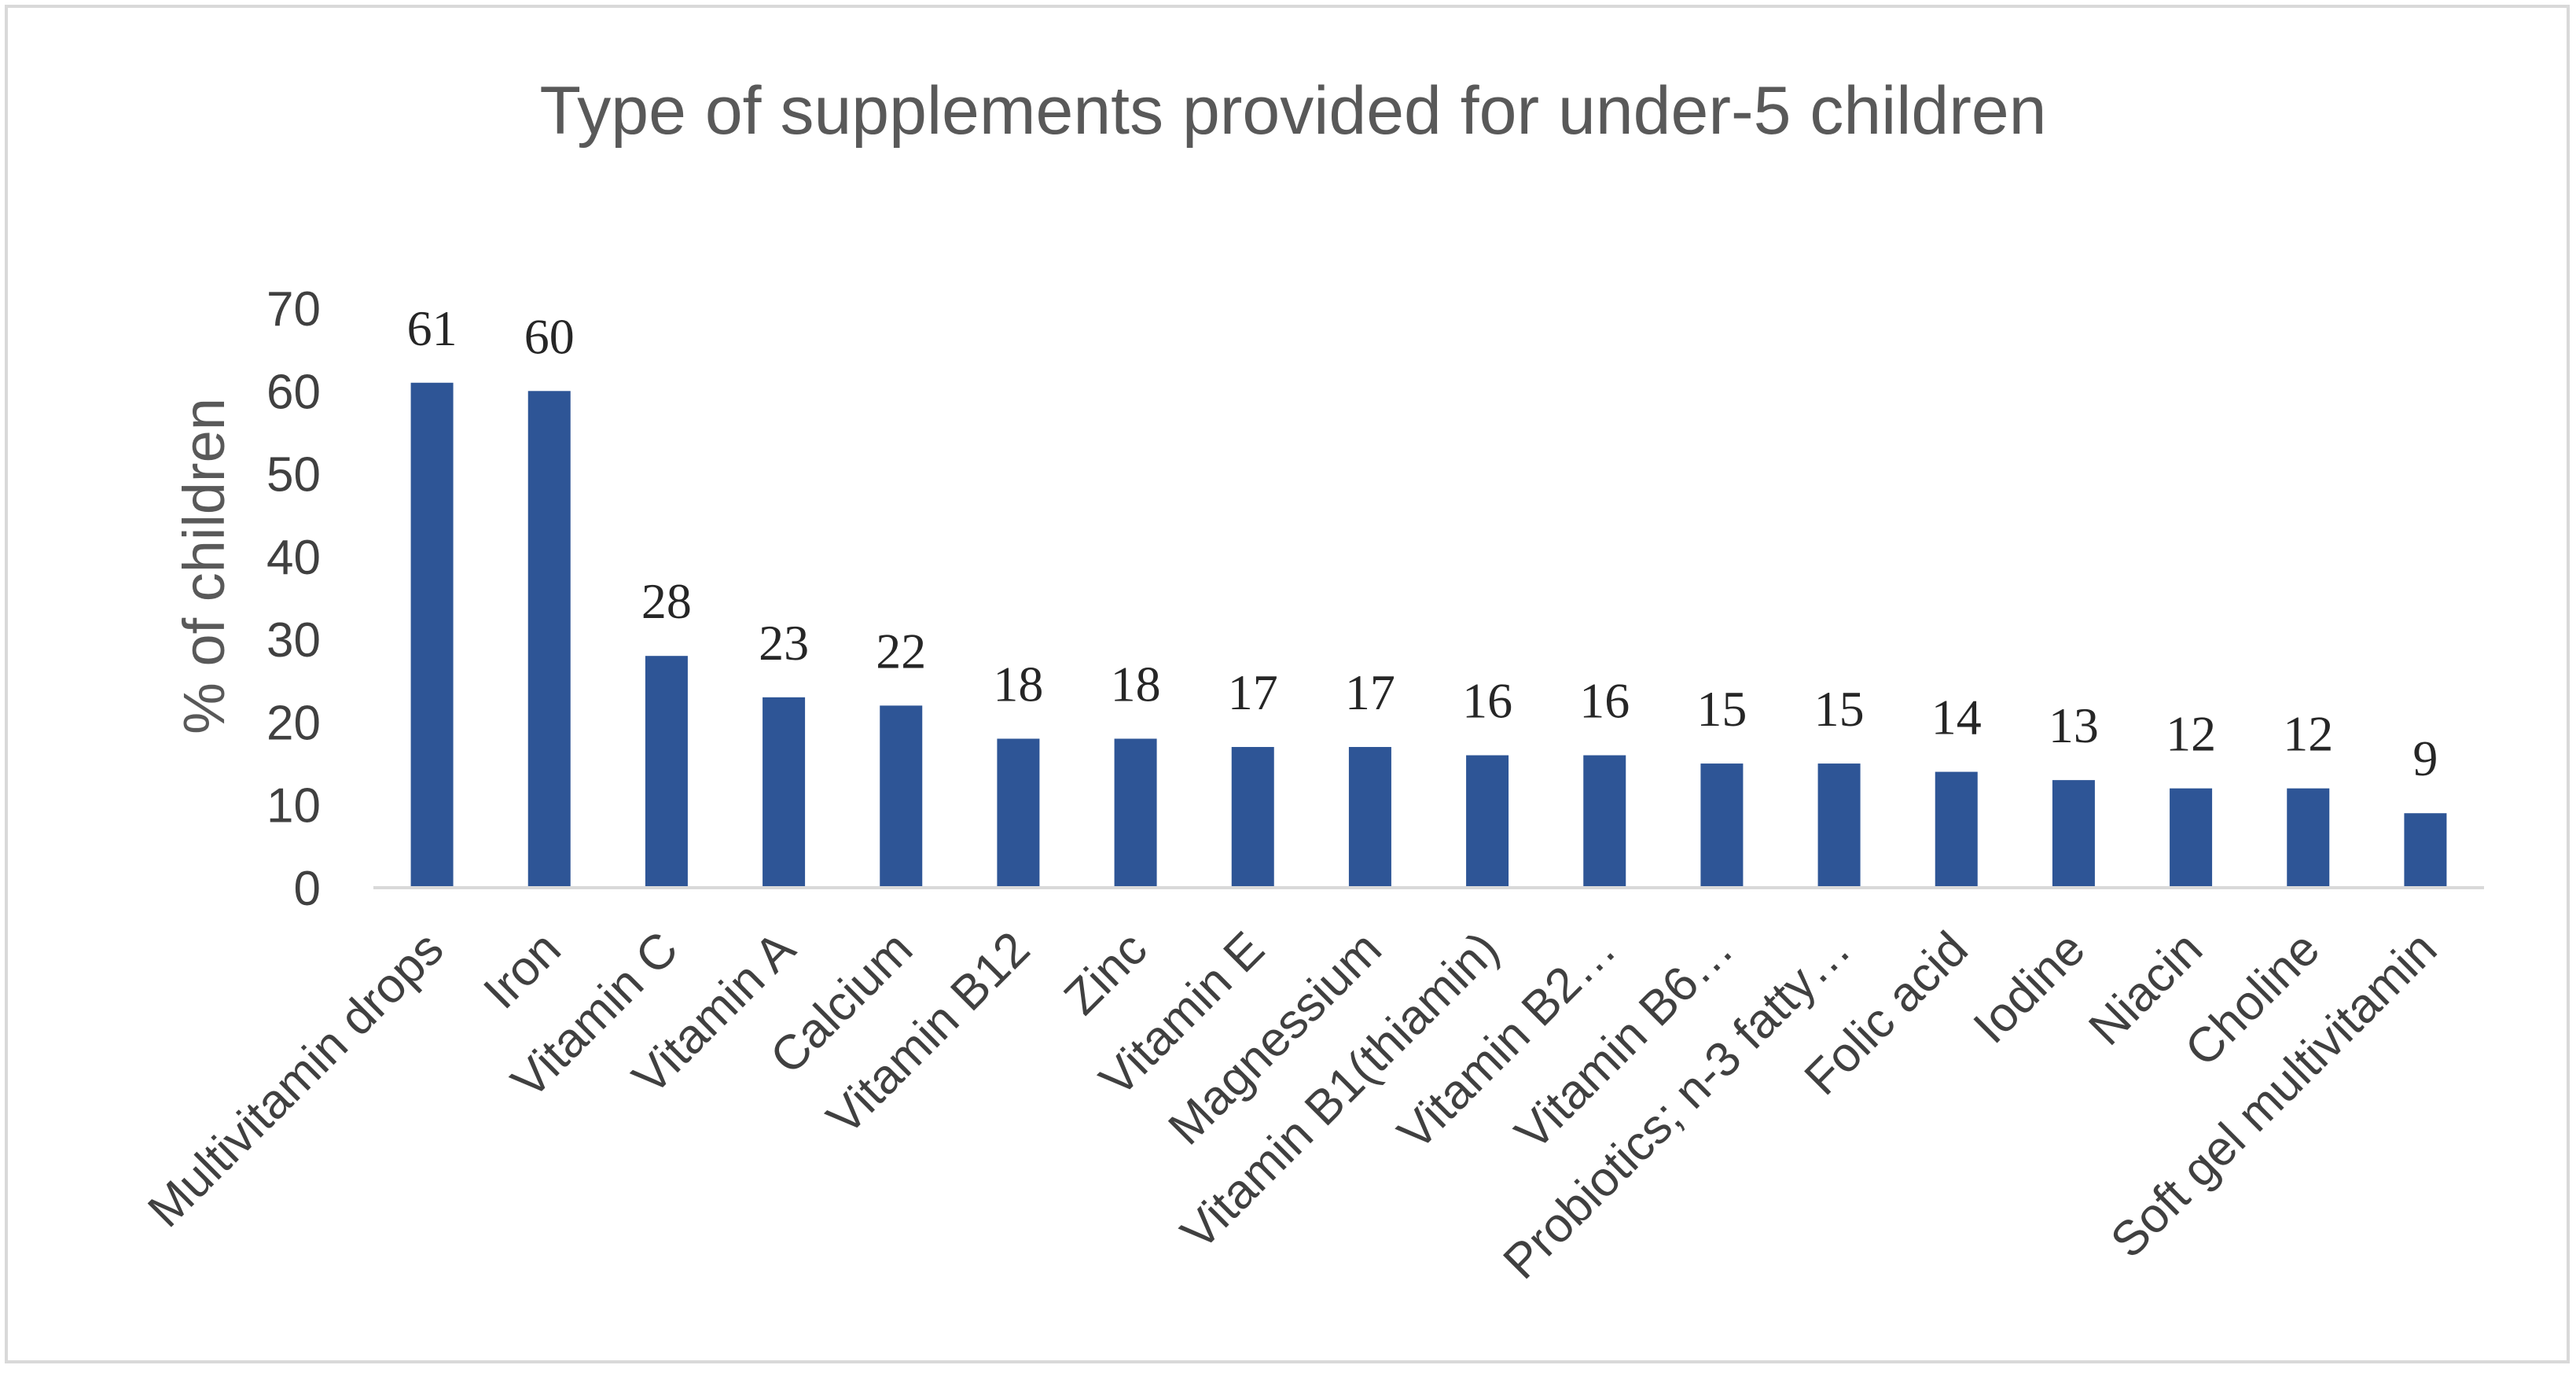 The width and height of the screenshot is (2576, 1376). What do you see at coordinates (293, 558) in the screenshot?
I see `y-tick-label: 40` at bounding box center [293, 558].